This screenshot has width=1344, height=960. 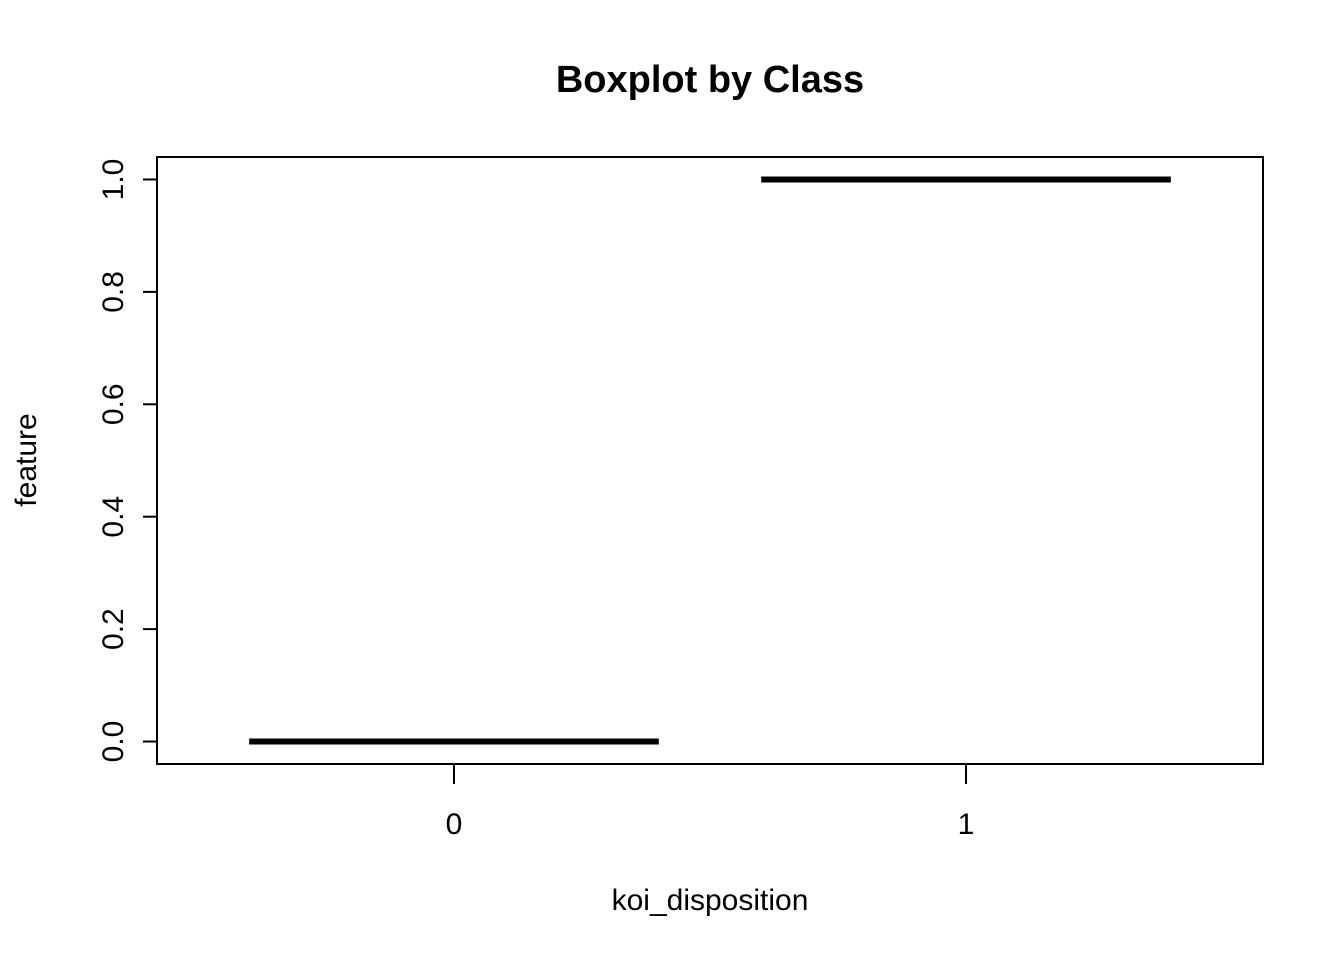 What do you see at coordinates (26, 459) in the screenshot?
I see `y-axis-label: feature` at bounding box center [26, 459].